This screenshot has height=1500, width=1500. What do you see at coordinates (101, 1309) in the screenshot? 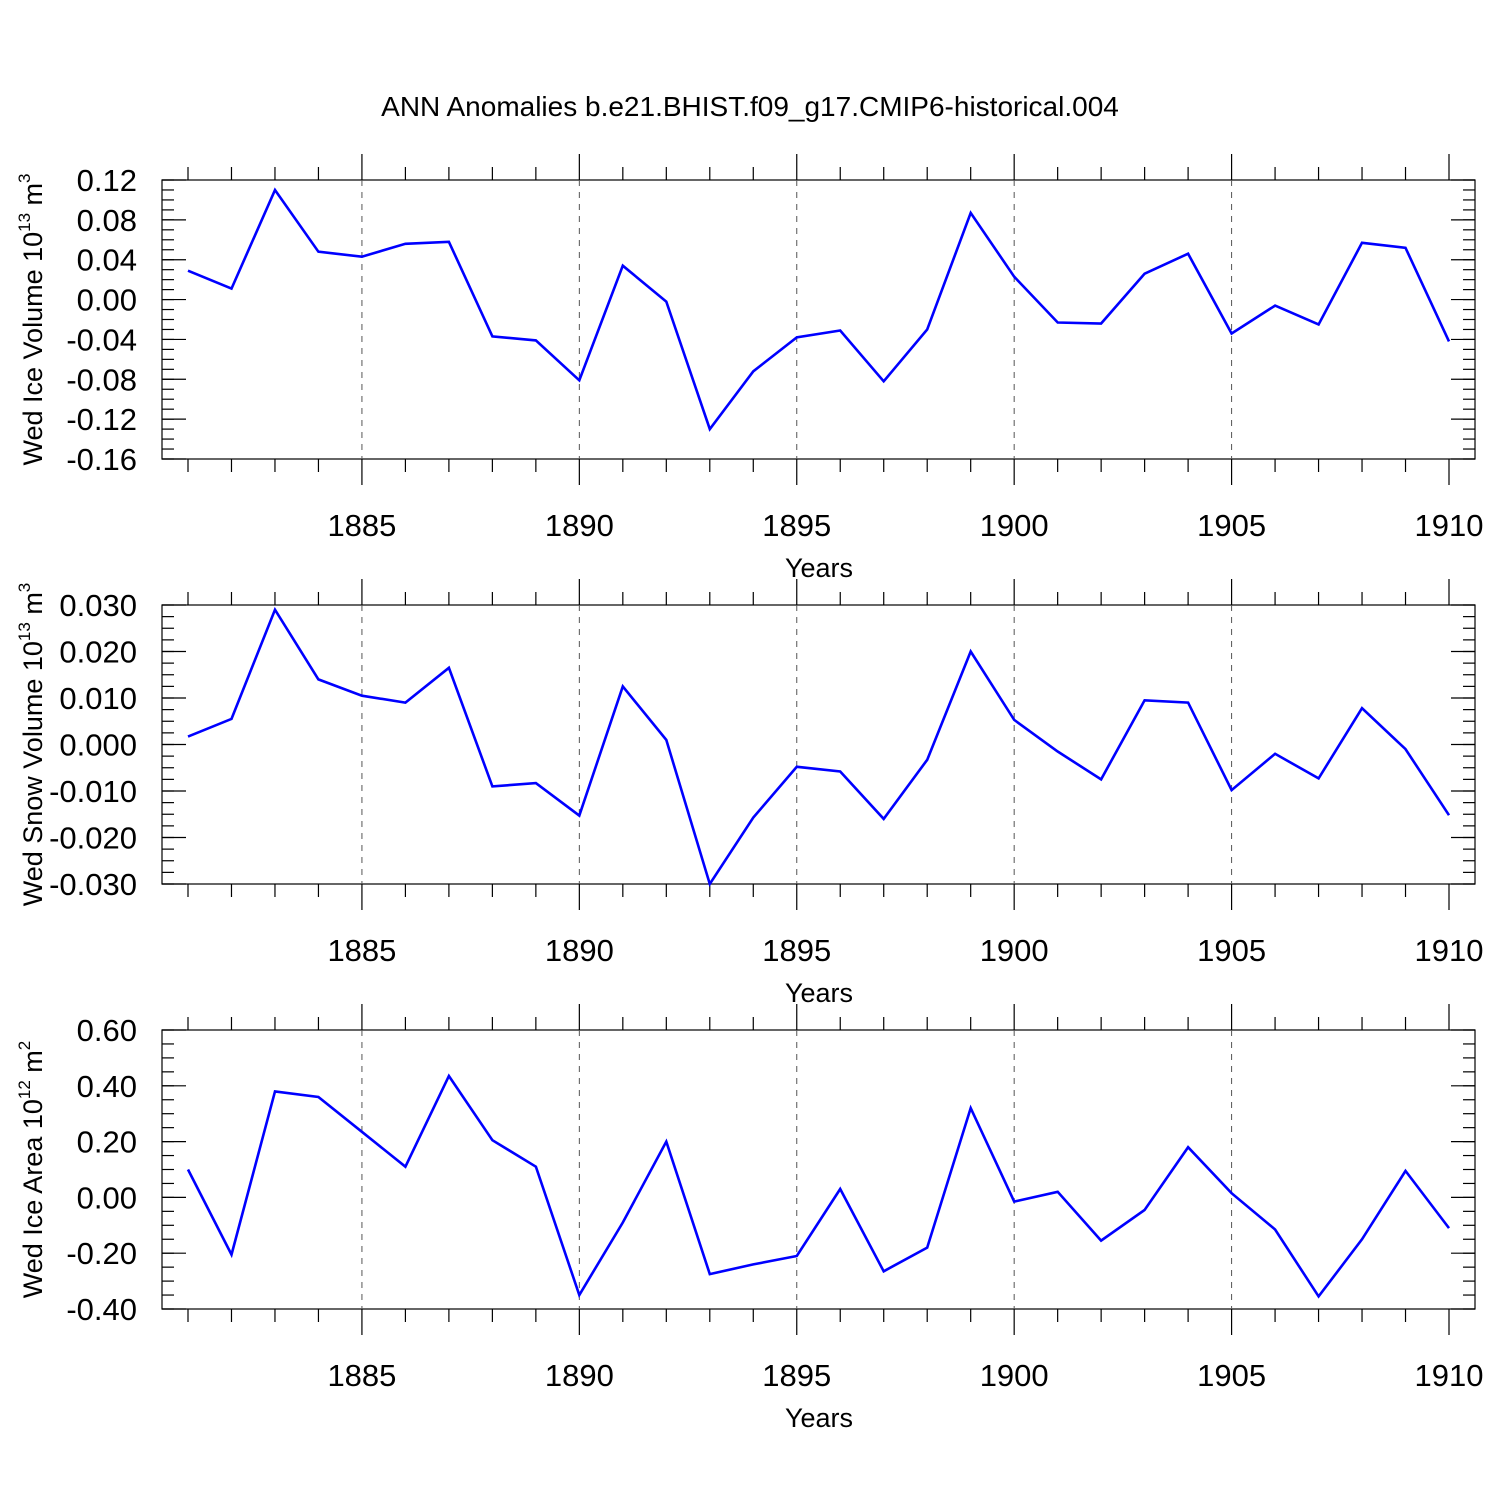
I see `y-tick-label: -0.40` at bounding box center [101, 1309].